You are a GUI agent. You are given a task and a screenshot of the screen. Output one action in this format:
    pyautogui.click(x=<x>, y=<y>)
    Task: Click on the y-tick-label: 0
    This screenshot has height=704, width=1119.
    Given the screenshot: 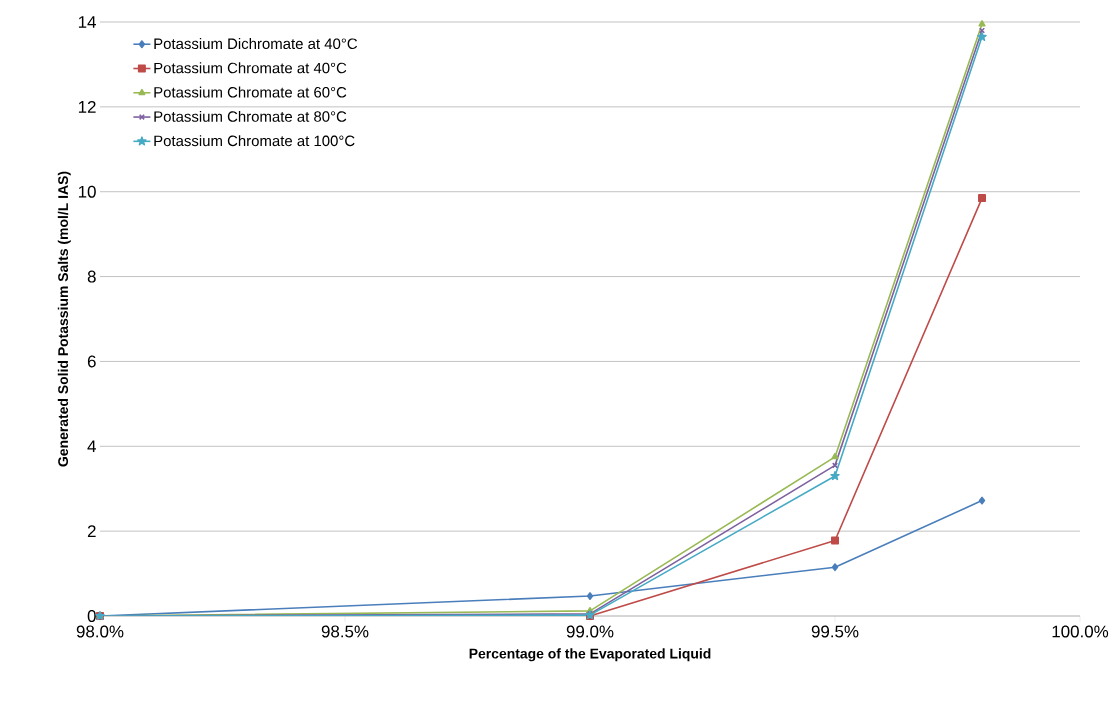 What is the action you would take?
    pyautogui.click(x=91, y=616)
    